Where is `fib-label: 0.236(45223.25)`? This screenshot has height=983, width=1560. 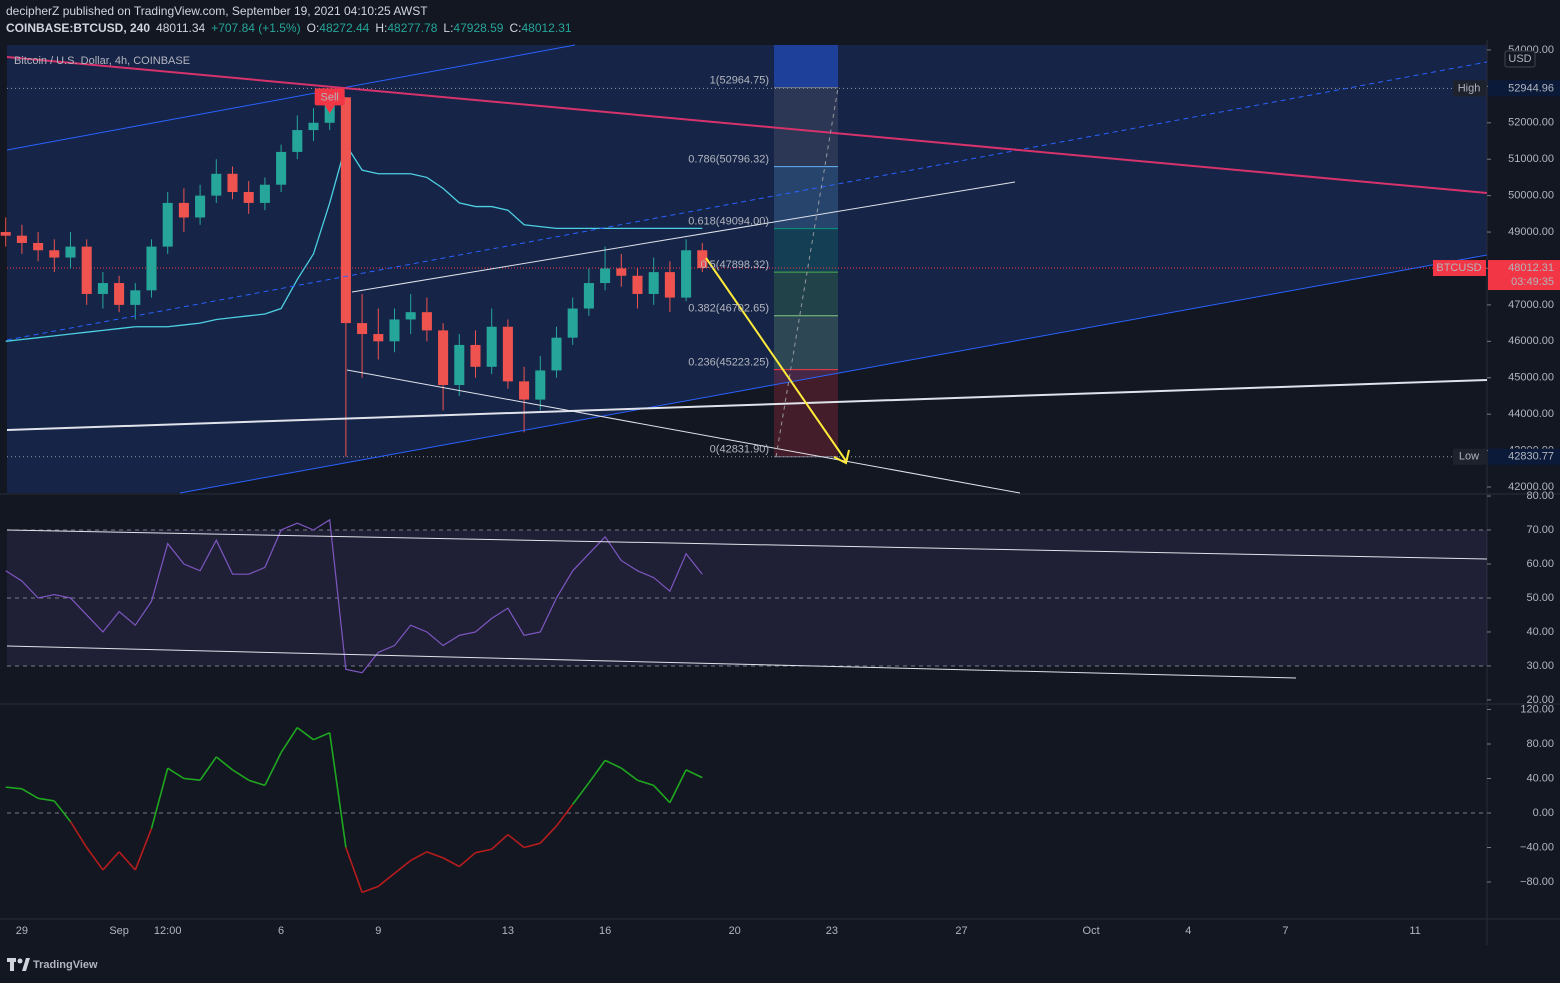
fib-label: 0.236(45223.25) is located at coordinates (728, 363).